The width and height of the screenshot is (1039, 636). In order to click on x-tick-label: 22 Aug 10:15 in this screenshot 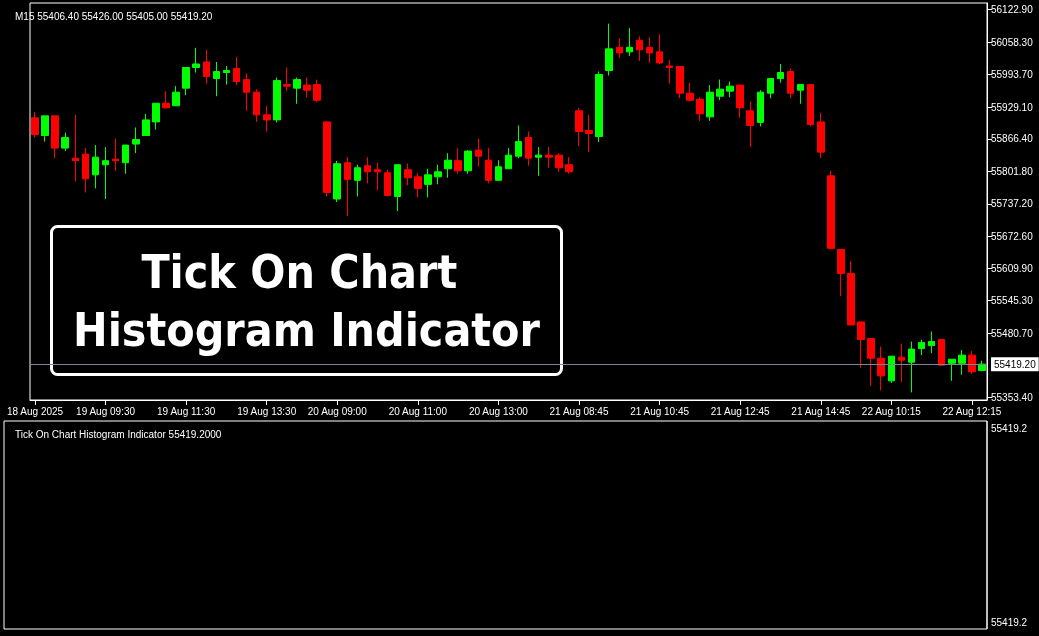, I will do `click(891, 411)`.